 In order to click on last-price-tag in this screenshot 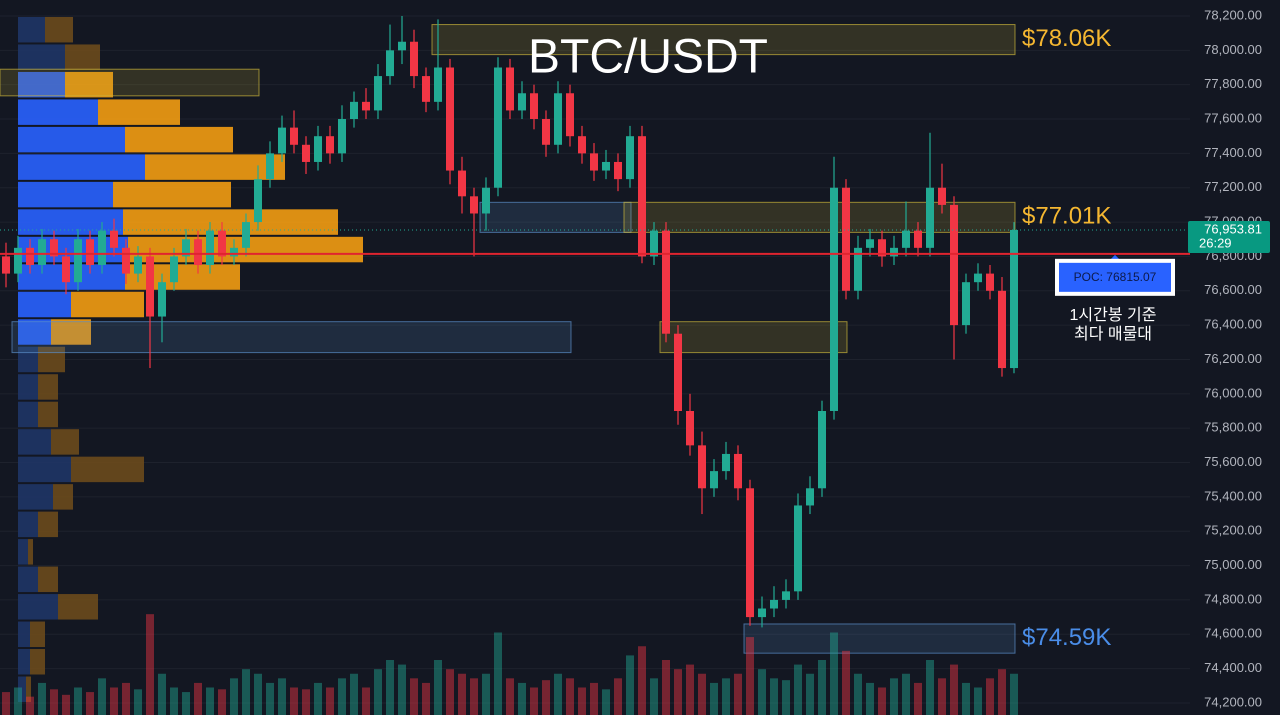, I will do `click(1229, 237)`.